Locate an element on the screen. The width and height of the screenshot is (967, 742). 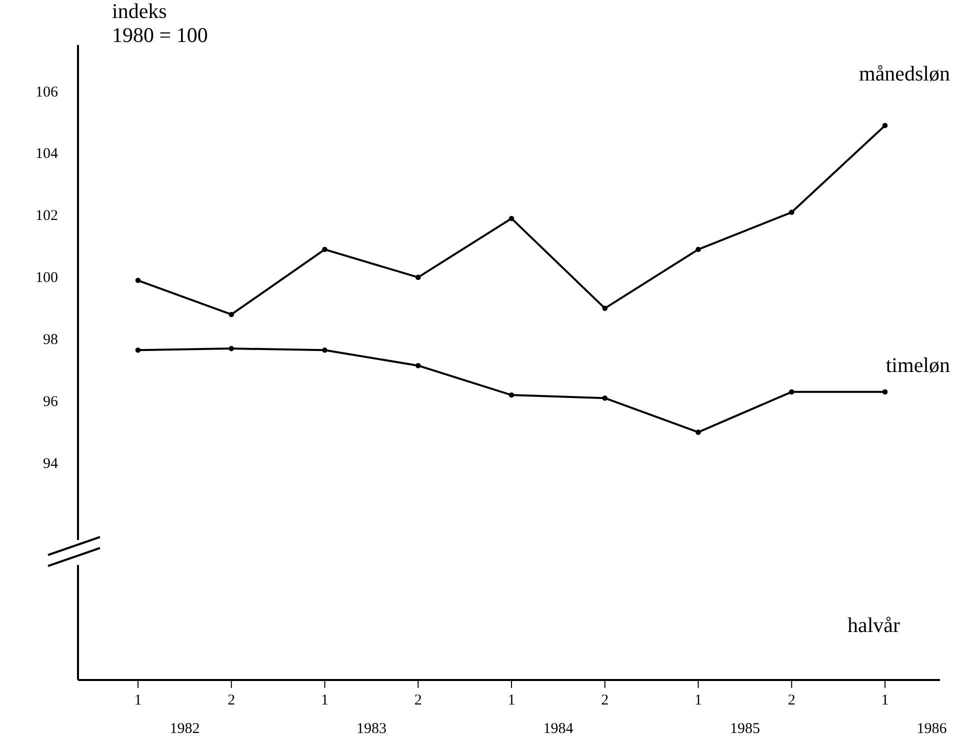
text: 1982 is located at coordinates (185, 729).